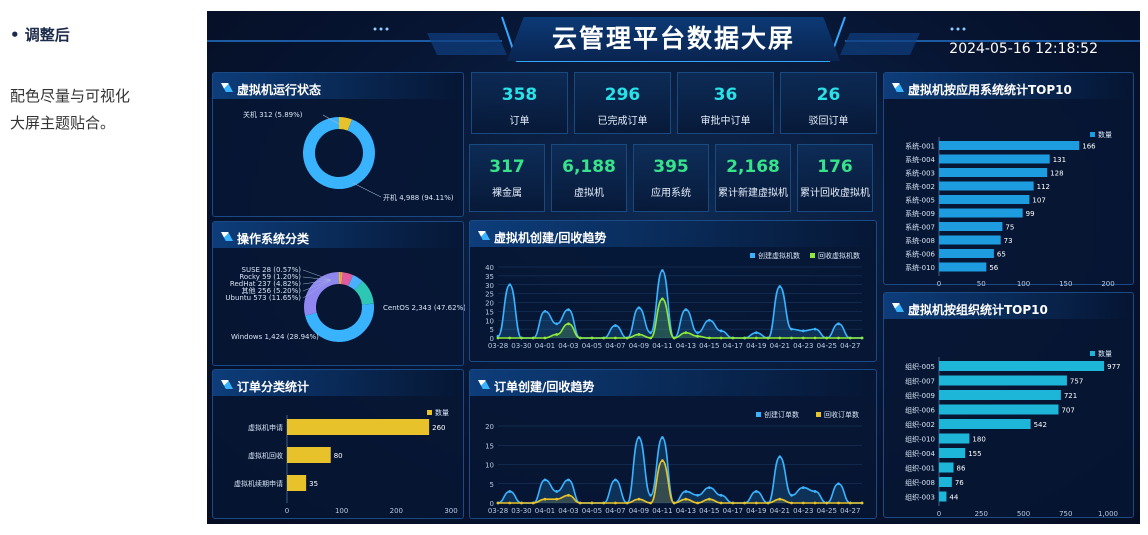 The height and width of the screenshot is (535, 1148). I want to click on stat-label: 应用系统, so click(671, 193).